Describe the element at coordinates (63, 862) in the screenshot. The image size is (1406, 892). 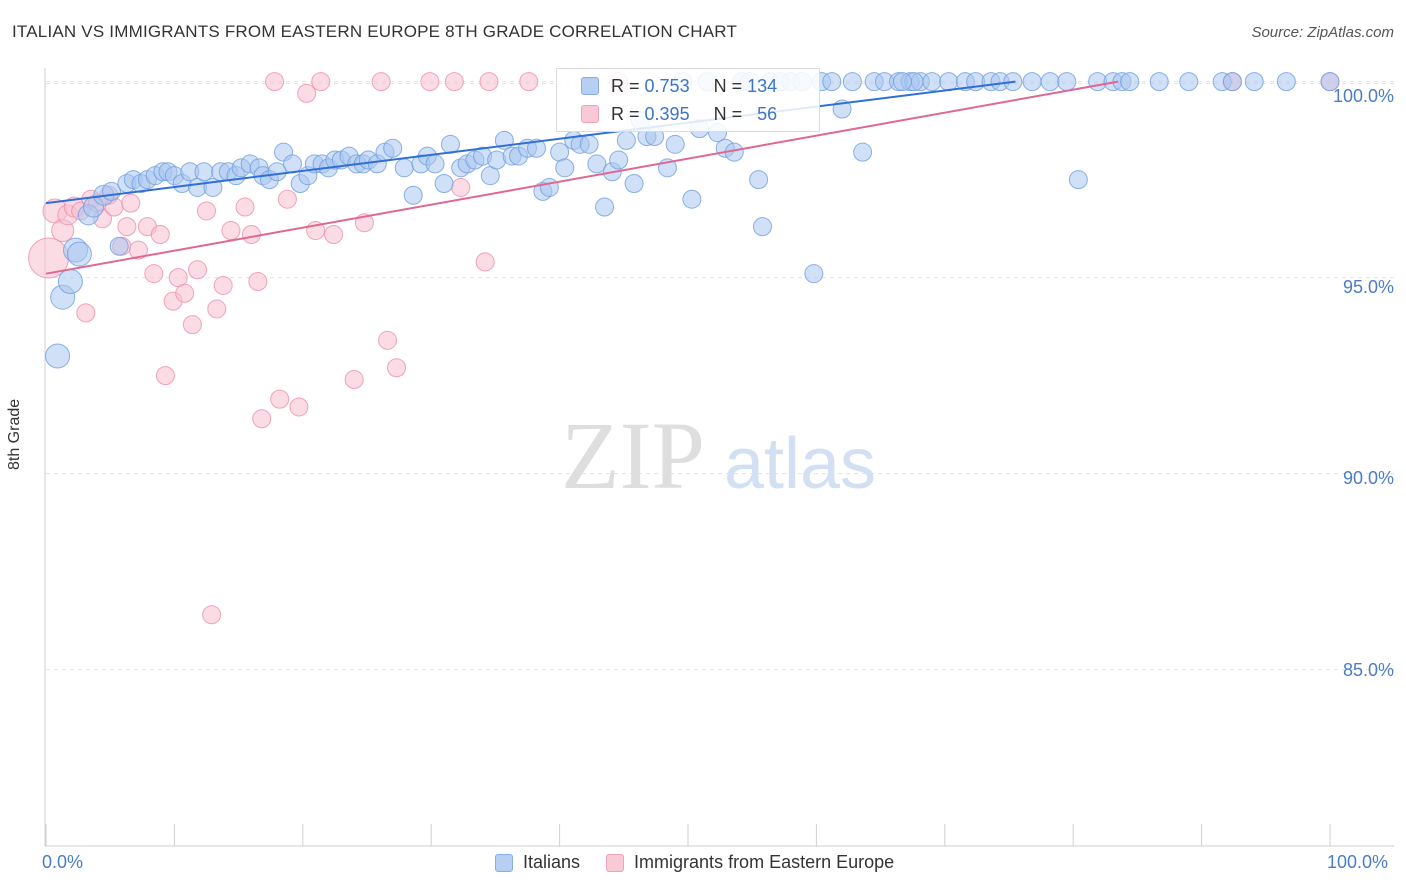
I see `x-tick-label-min: 0.0%` at that location.